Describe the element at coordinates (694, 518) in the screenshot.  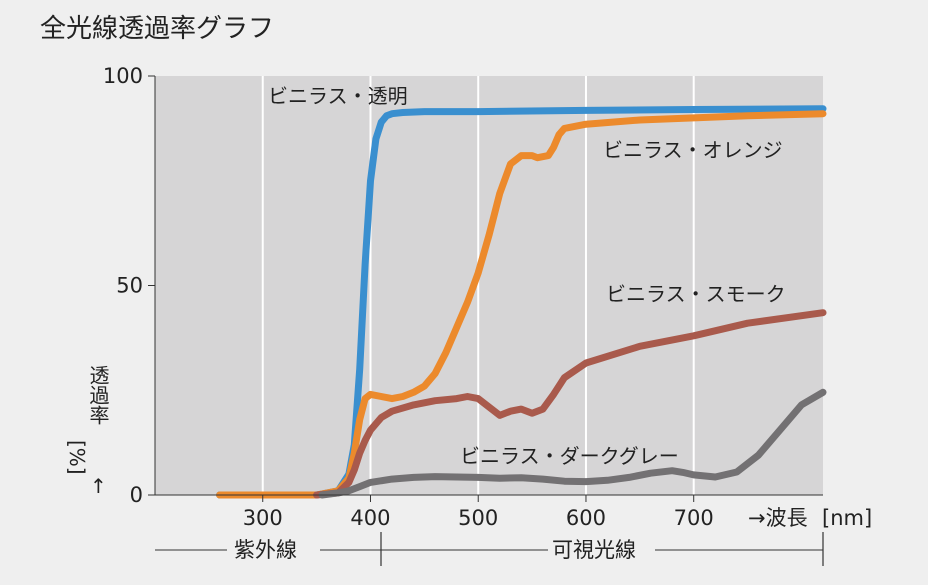
I see `x-tick-label-700: 700` at that location.